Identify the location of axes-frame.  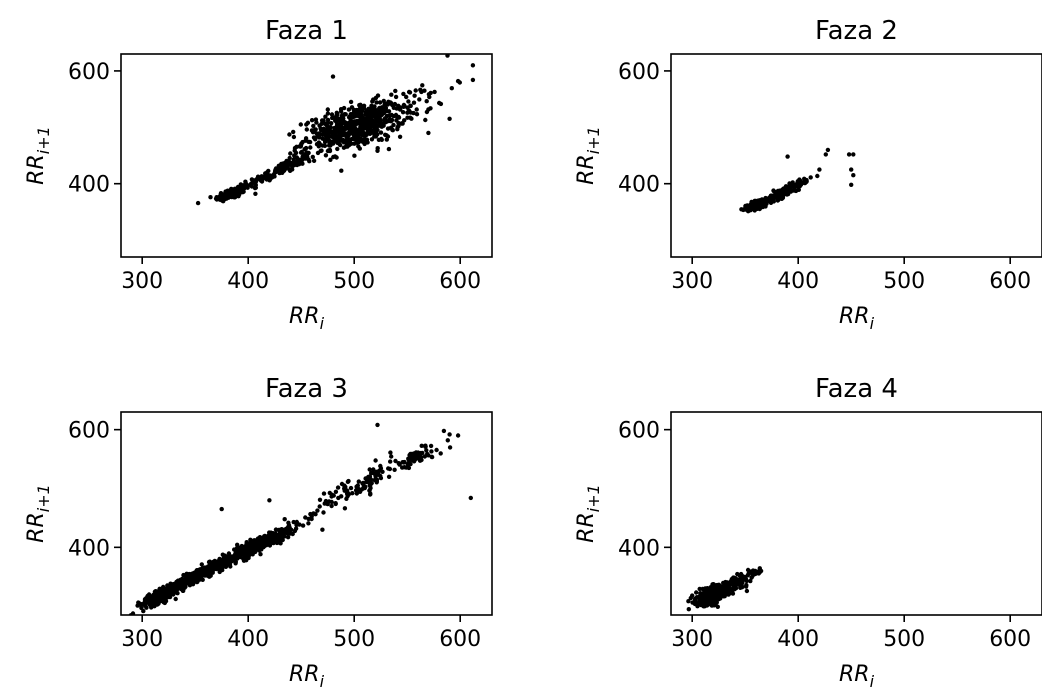
(856, 513).